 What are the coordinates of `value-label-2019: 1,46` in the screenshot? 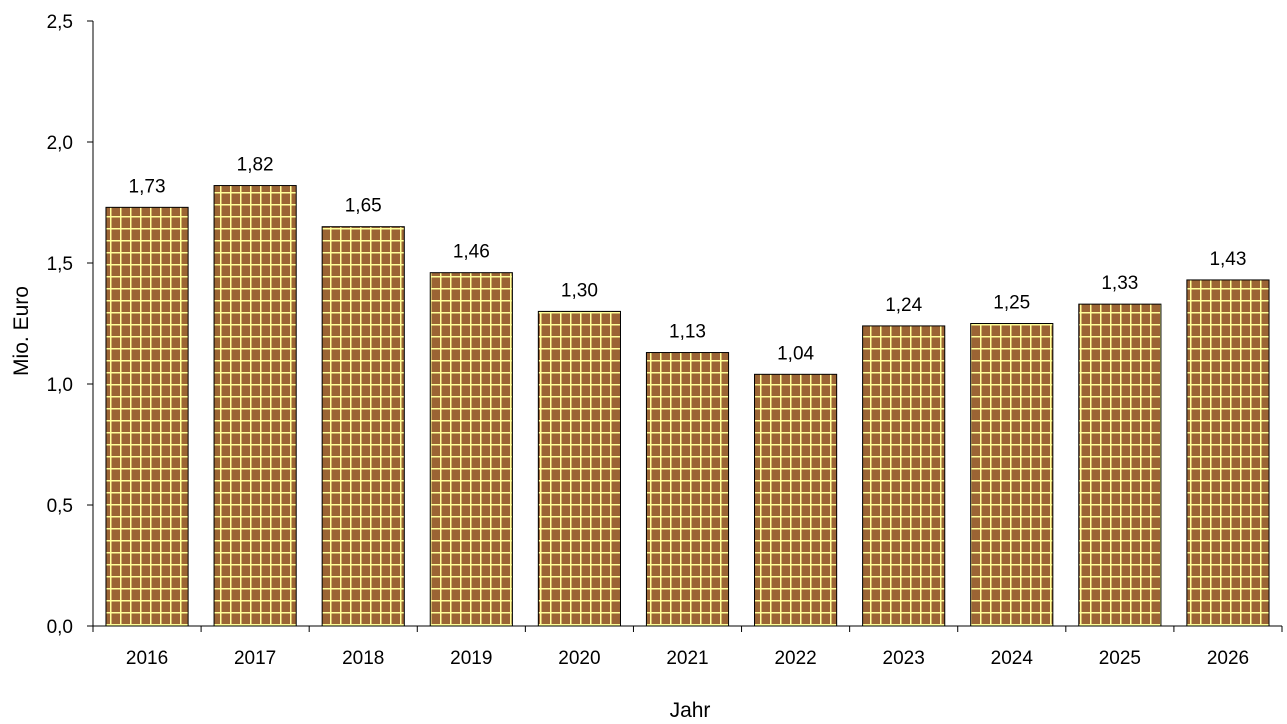 It's located at (471, 252).